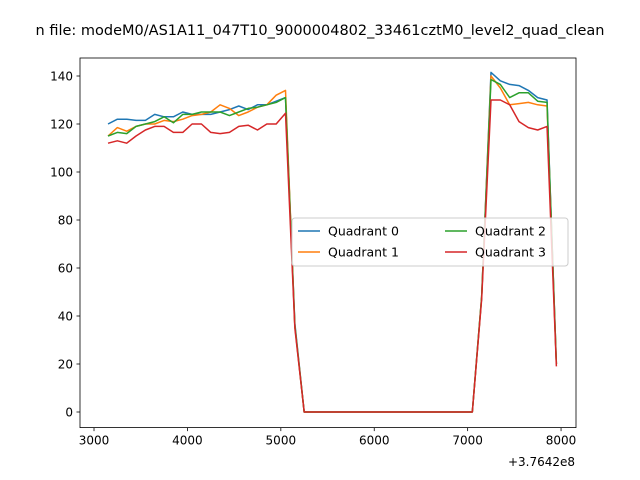 The image size is (640, 480). What do you see at coordinates (363, 231) in the screenshot?
I see `legend-label-quadrant-0: Quadrant 0` at bounding box center [363, 231].